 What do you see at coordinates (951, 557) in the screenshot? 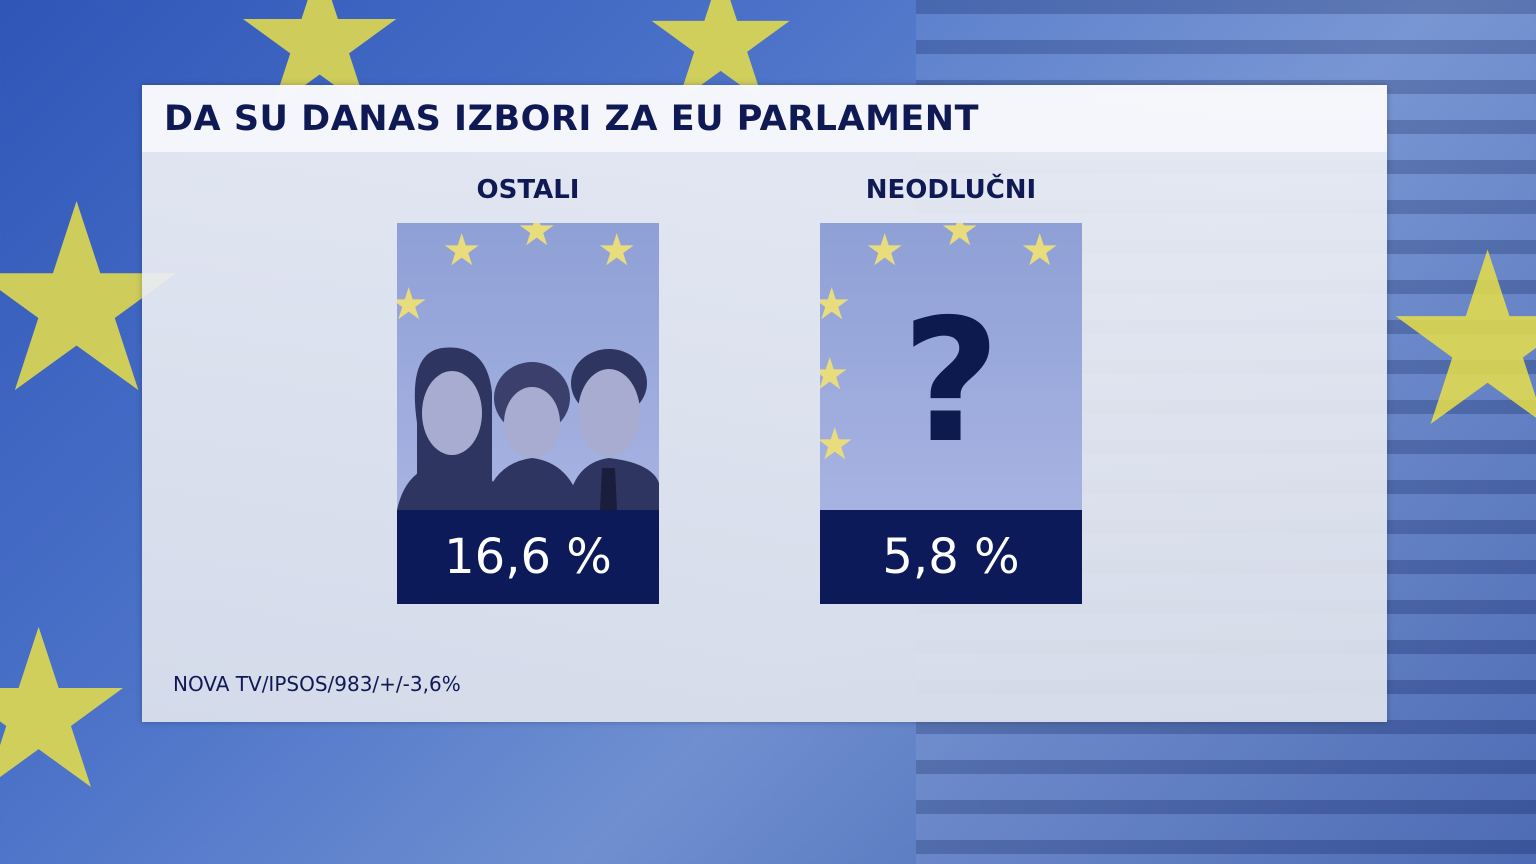
I see `card-value-neodlucni: 5,8 %` at bounding box center [951, 557].